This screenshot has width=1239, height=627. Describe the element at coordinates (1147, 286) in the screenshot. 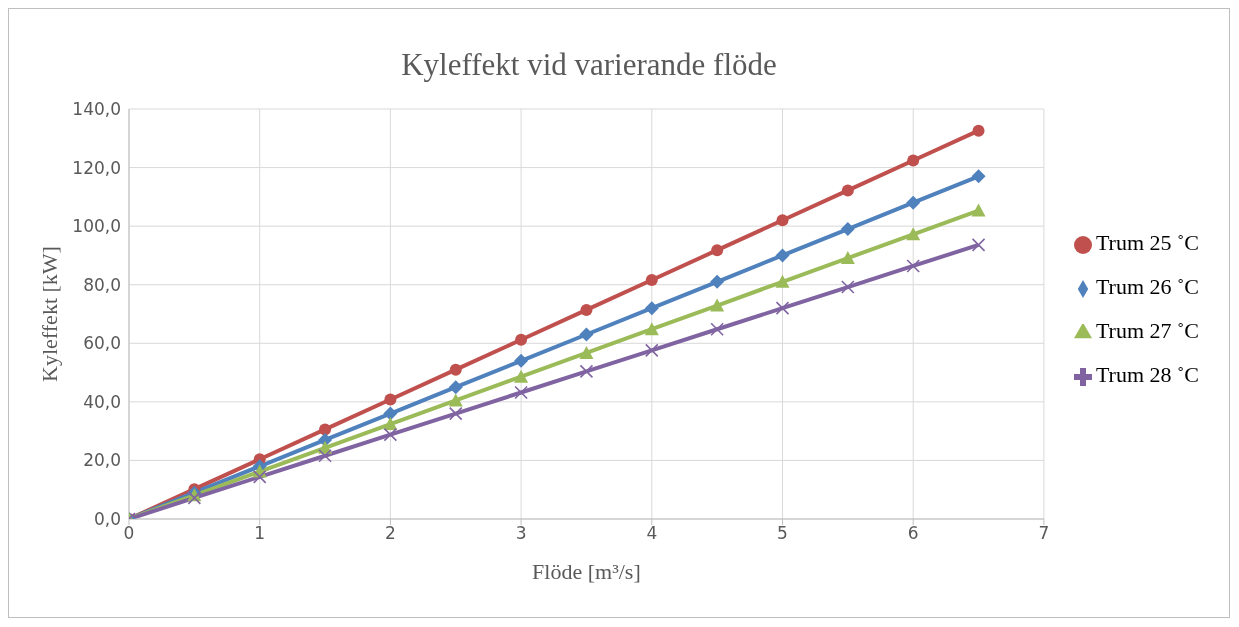

I see `legend-label: Trum 26 ˚C` at that location.